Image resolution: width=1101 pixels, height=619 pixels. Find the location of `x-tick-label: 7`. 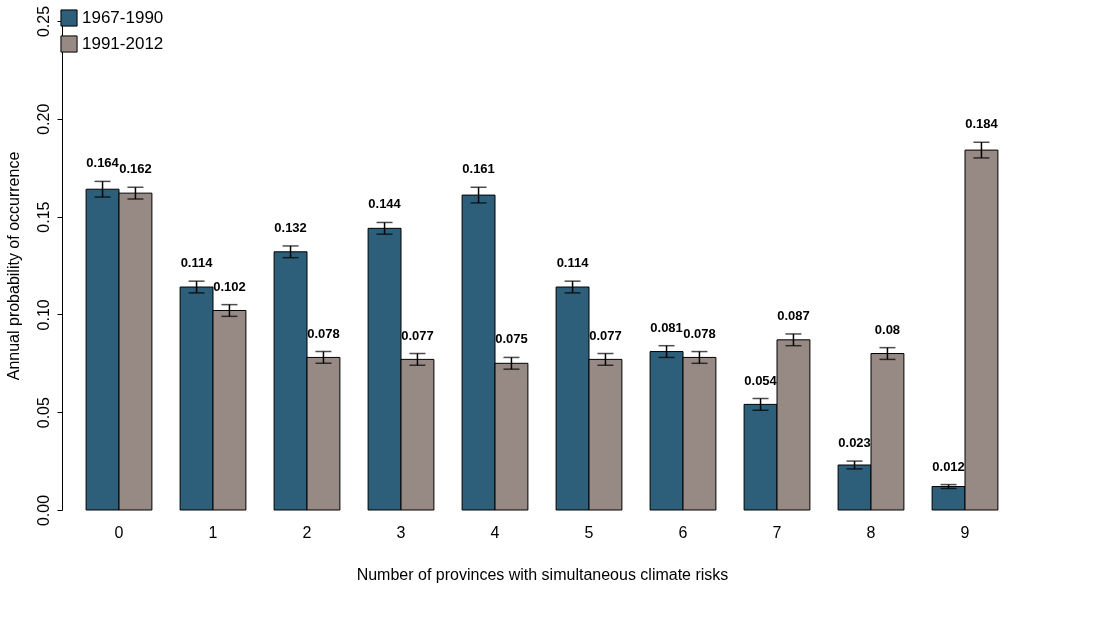

x-tick-label: 7 is located at coordinates (777, 532).